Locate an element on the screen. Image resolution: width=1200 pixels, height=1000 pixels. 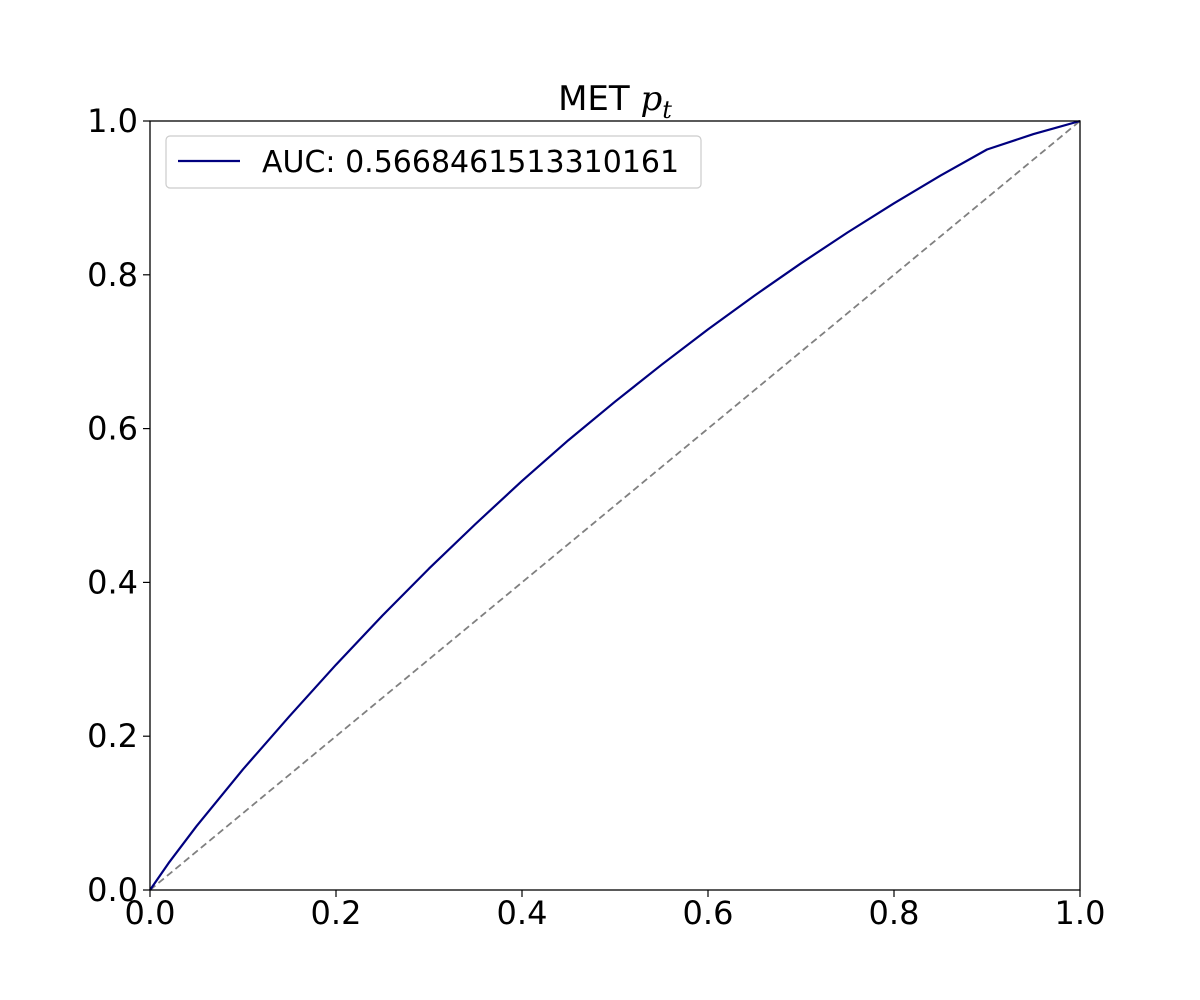
y-tick-label: 0.8 is located at coordinates (112, 275).